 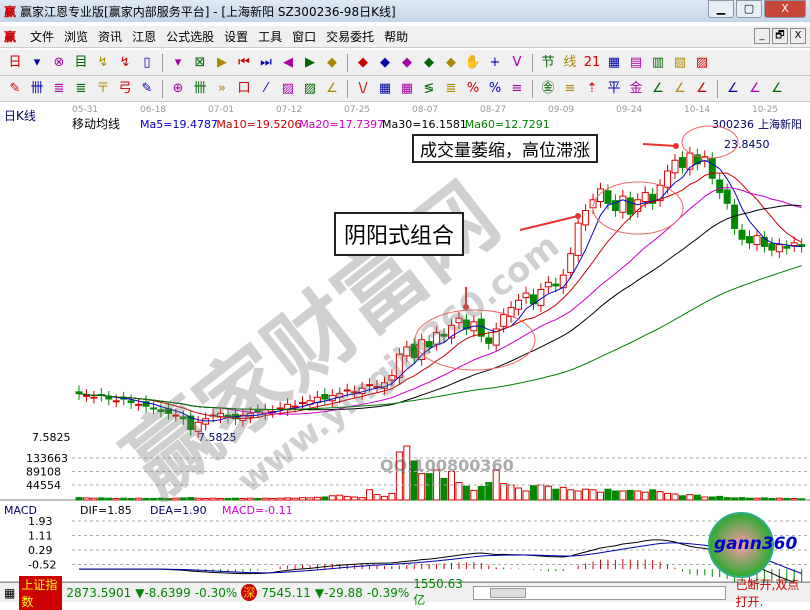 What do you see at coordinates (636, 88) in the screenshot?
I see `toolbar-button-icon: 金` at bounding box center [636, 88].